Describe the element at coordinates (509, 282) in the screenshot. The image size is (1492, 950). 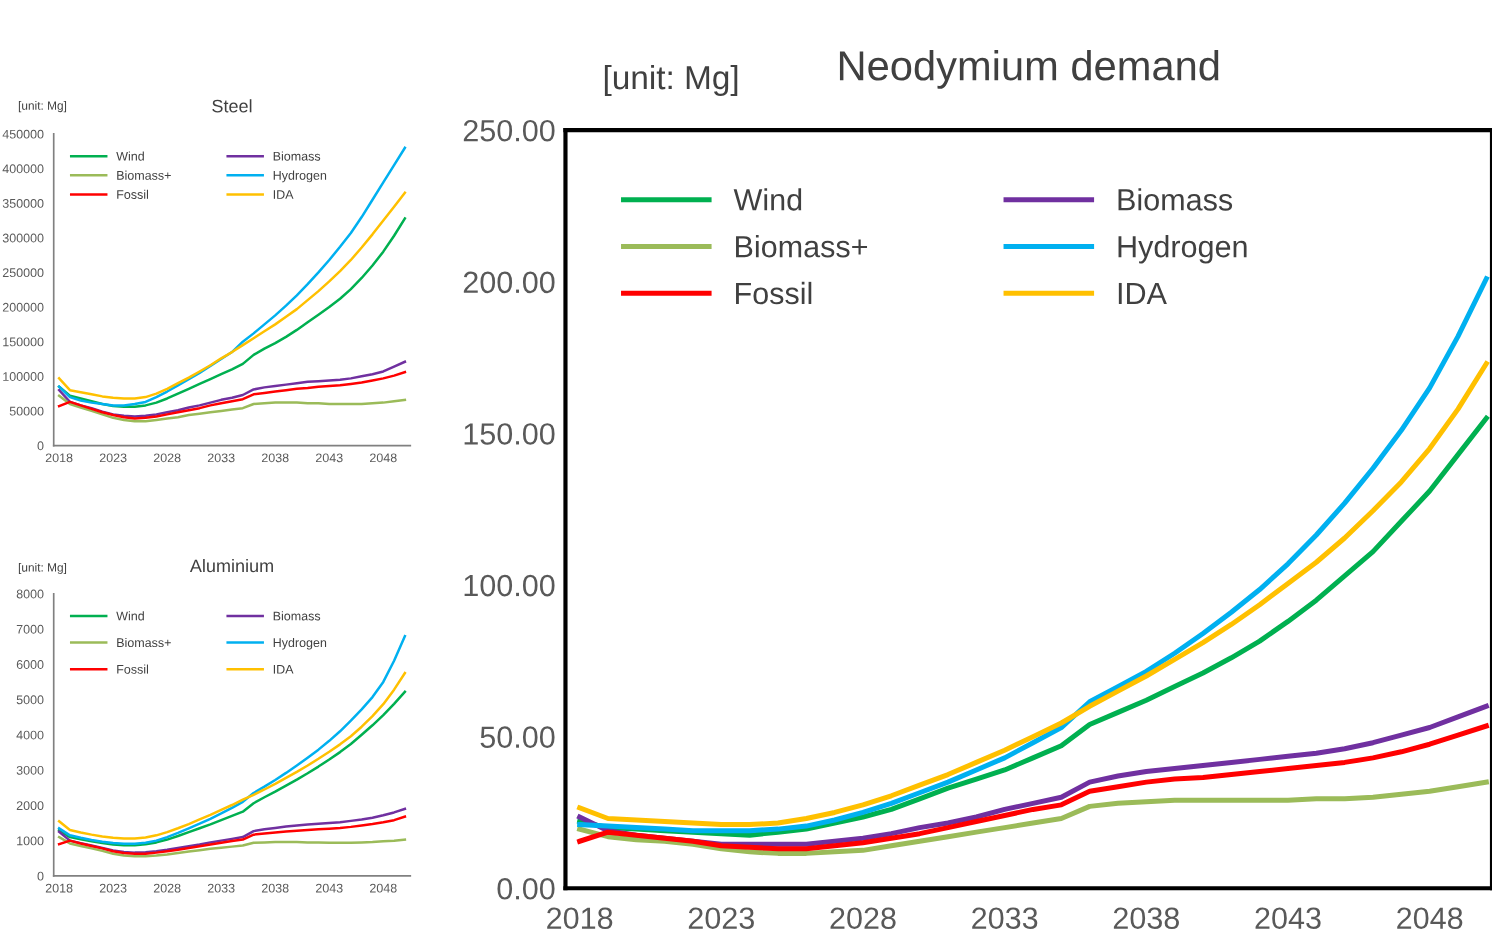
I see `y-tick-label: 200.00` at that location.